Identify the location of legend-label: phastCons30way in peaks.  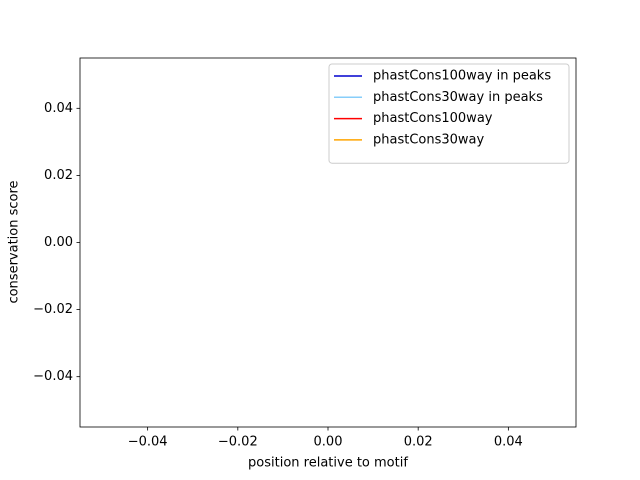
(458, 97).